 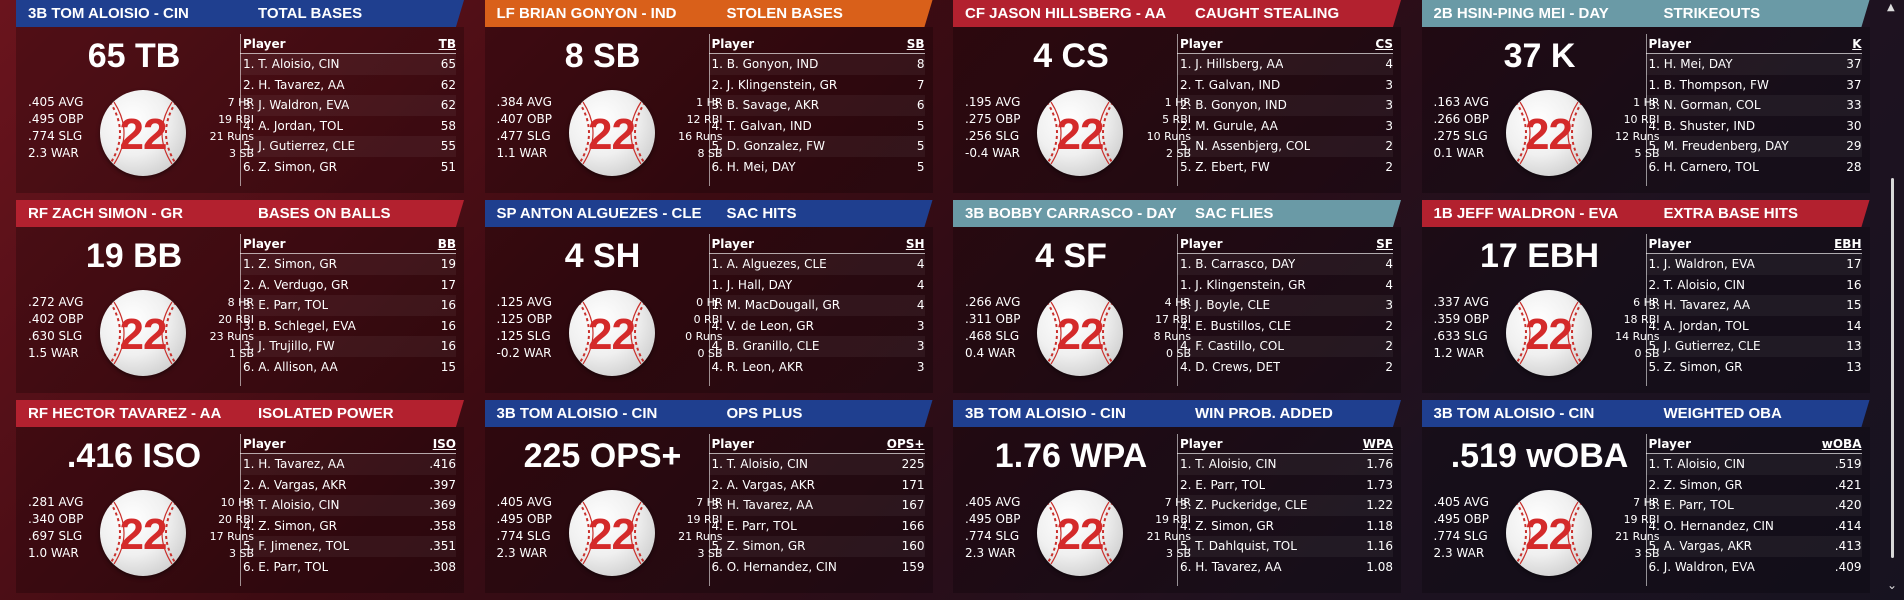 I want to click on table-row: 5. D. Gonzalez, FW 5, so click(x=816, y=146).